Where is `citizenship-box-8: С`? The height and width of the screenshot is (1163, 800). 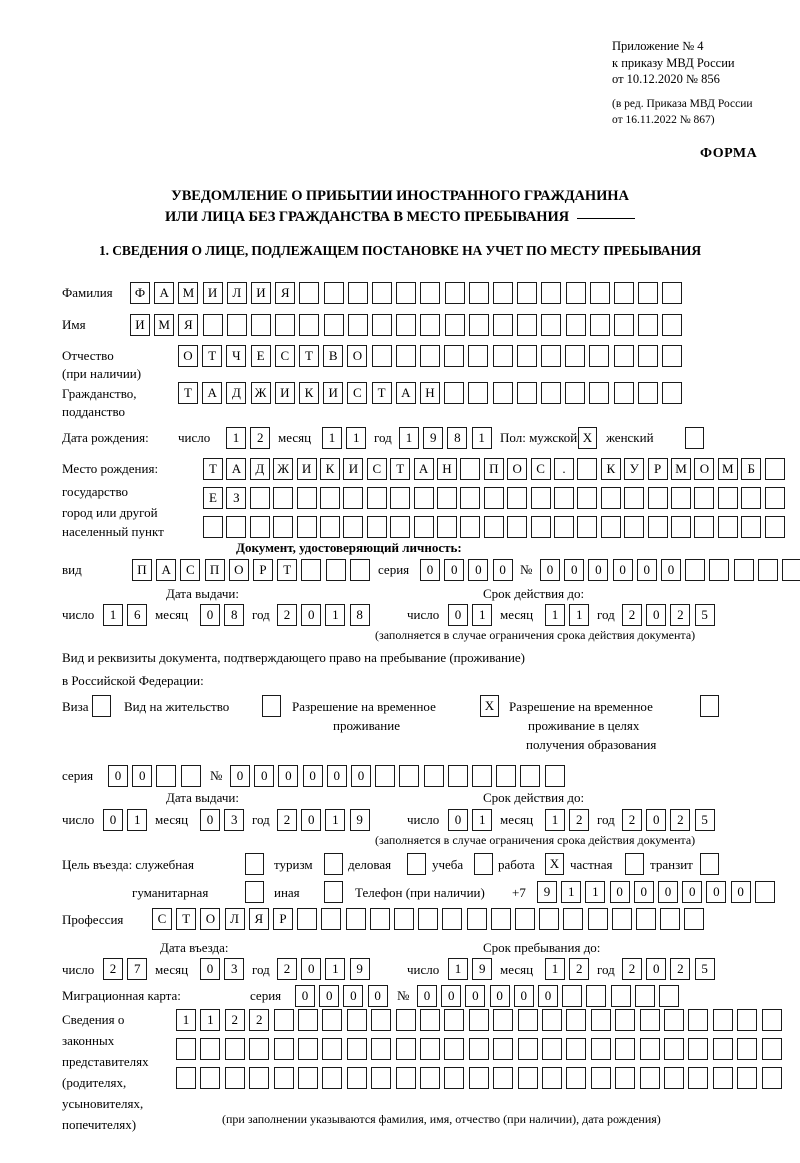 citizenship-box-8: С is located at coordinates (357, 393).